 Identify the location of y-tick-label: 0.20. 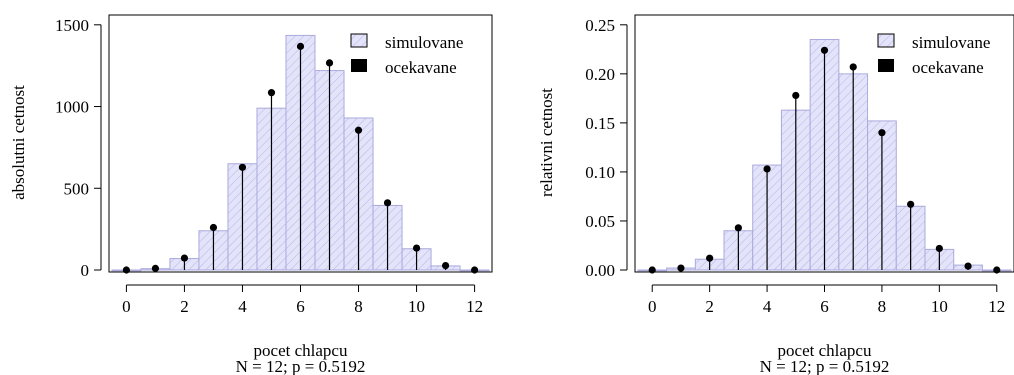
(600, 74).